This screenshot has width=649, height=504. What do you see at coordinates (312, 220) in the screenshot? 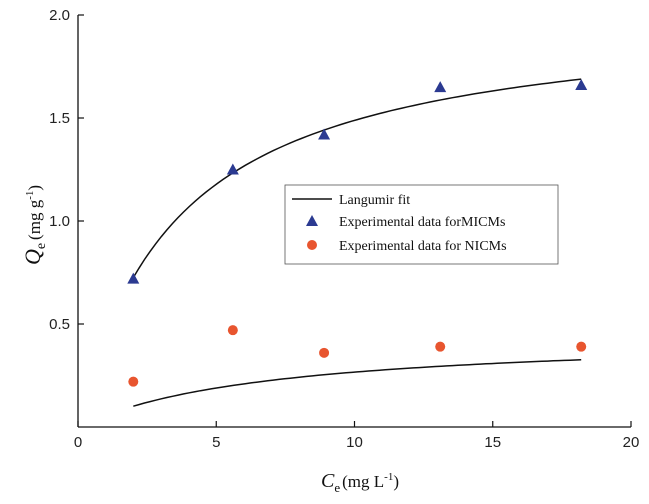
I see `legend-triangle-symbol` at bounding box center [312, 220].